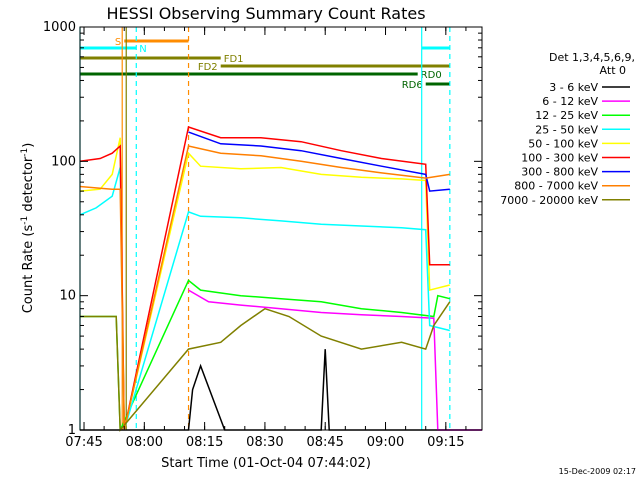  Describe the element at coordinates (83, 442) in the screenshot. I see `x-tick-label-0: 07:45` at that location.